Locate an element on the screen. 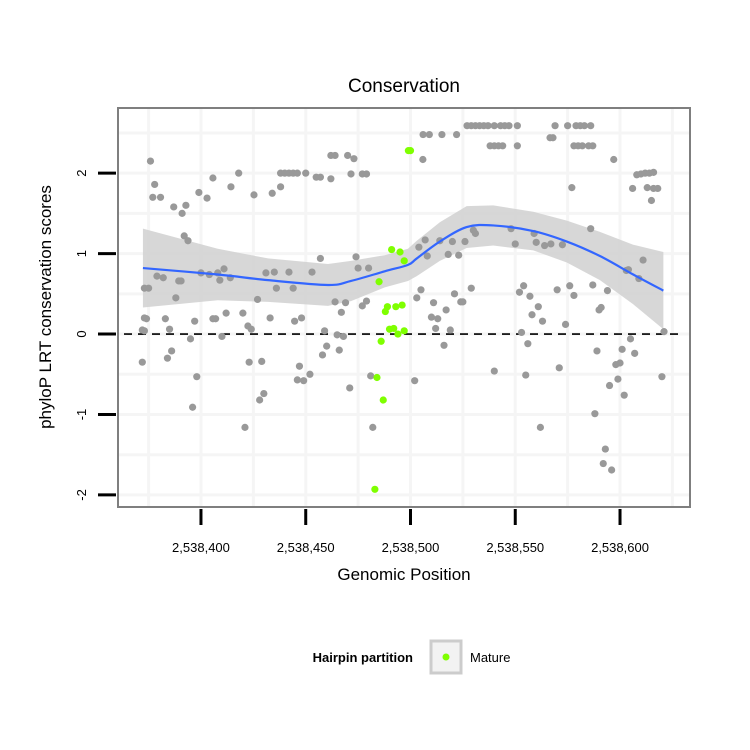  x-axis-label: Genomic Position is located at coordinates (403, 574).